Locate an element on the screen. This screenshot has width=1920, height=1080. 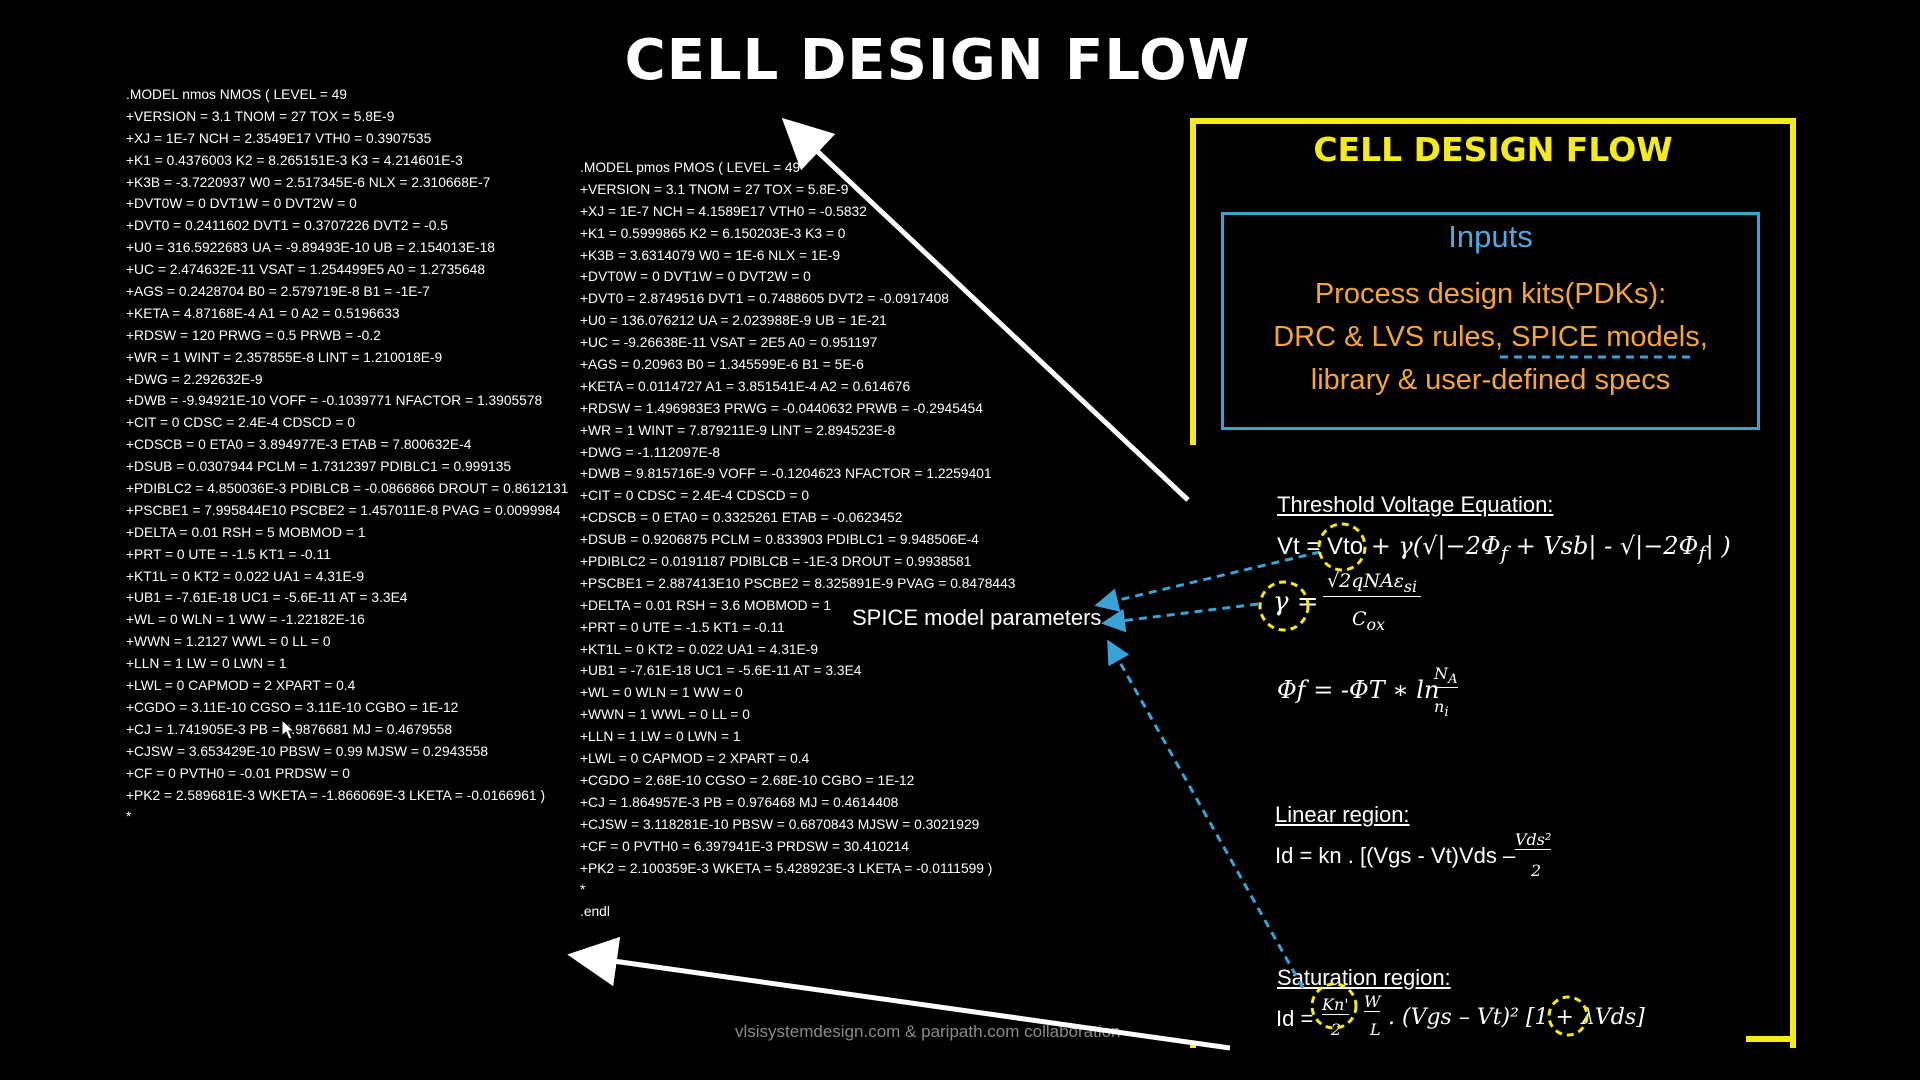
model-line: +WWN = 1 WWL = 0 LL = 0 is located at coordinates (665, 715).